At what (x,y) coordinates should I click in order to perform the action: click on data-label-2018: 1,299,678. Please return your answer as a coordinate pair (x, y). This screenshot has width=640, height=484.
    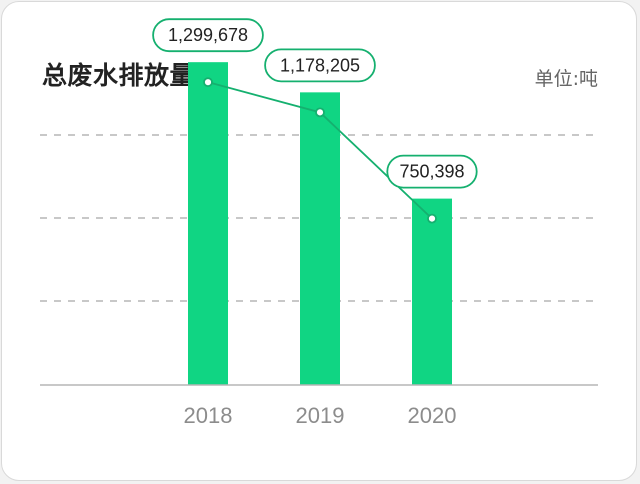
    Looking at the image, I should click on (208, 35).